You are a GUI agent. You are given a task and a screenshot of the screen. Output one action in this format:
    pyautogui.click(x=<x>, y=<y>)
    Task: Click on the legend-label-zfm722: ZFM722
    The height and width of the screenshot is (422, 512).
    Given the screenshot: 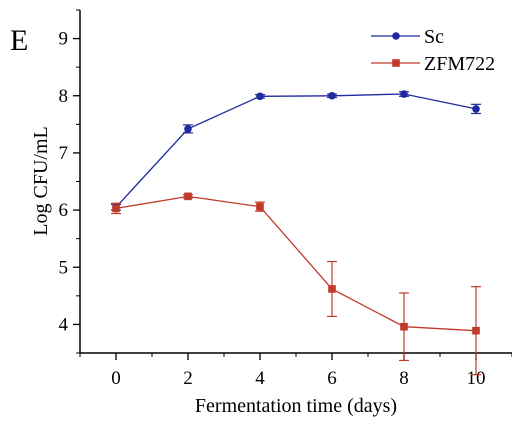 What is the action you would take?
    pyautogui.click(x=459, y=64)
    